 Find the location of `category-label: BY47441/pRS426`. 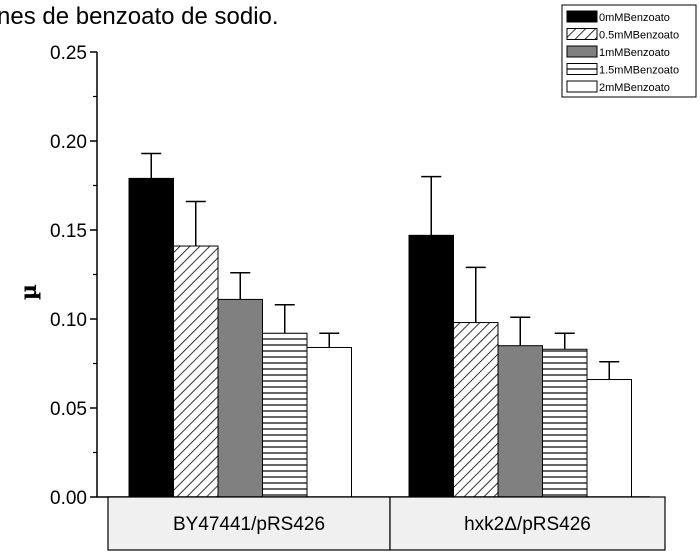

category-label: BY47441/pRS426 is located at coordinates (249, 524).